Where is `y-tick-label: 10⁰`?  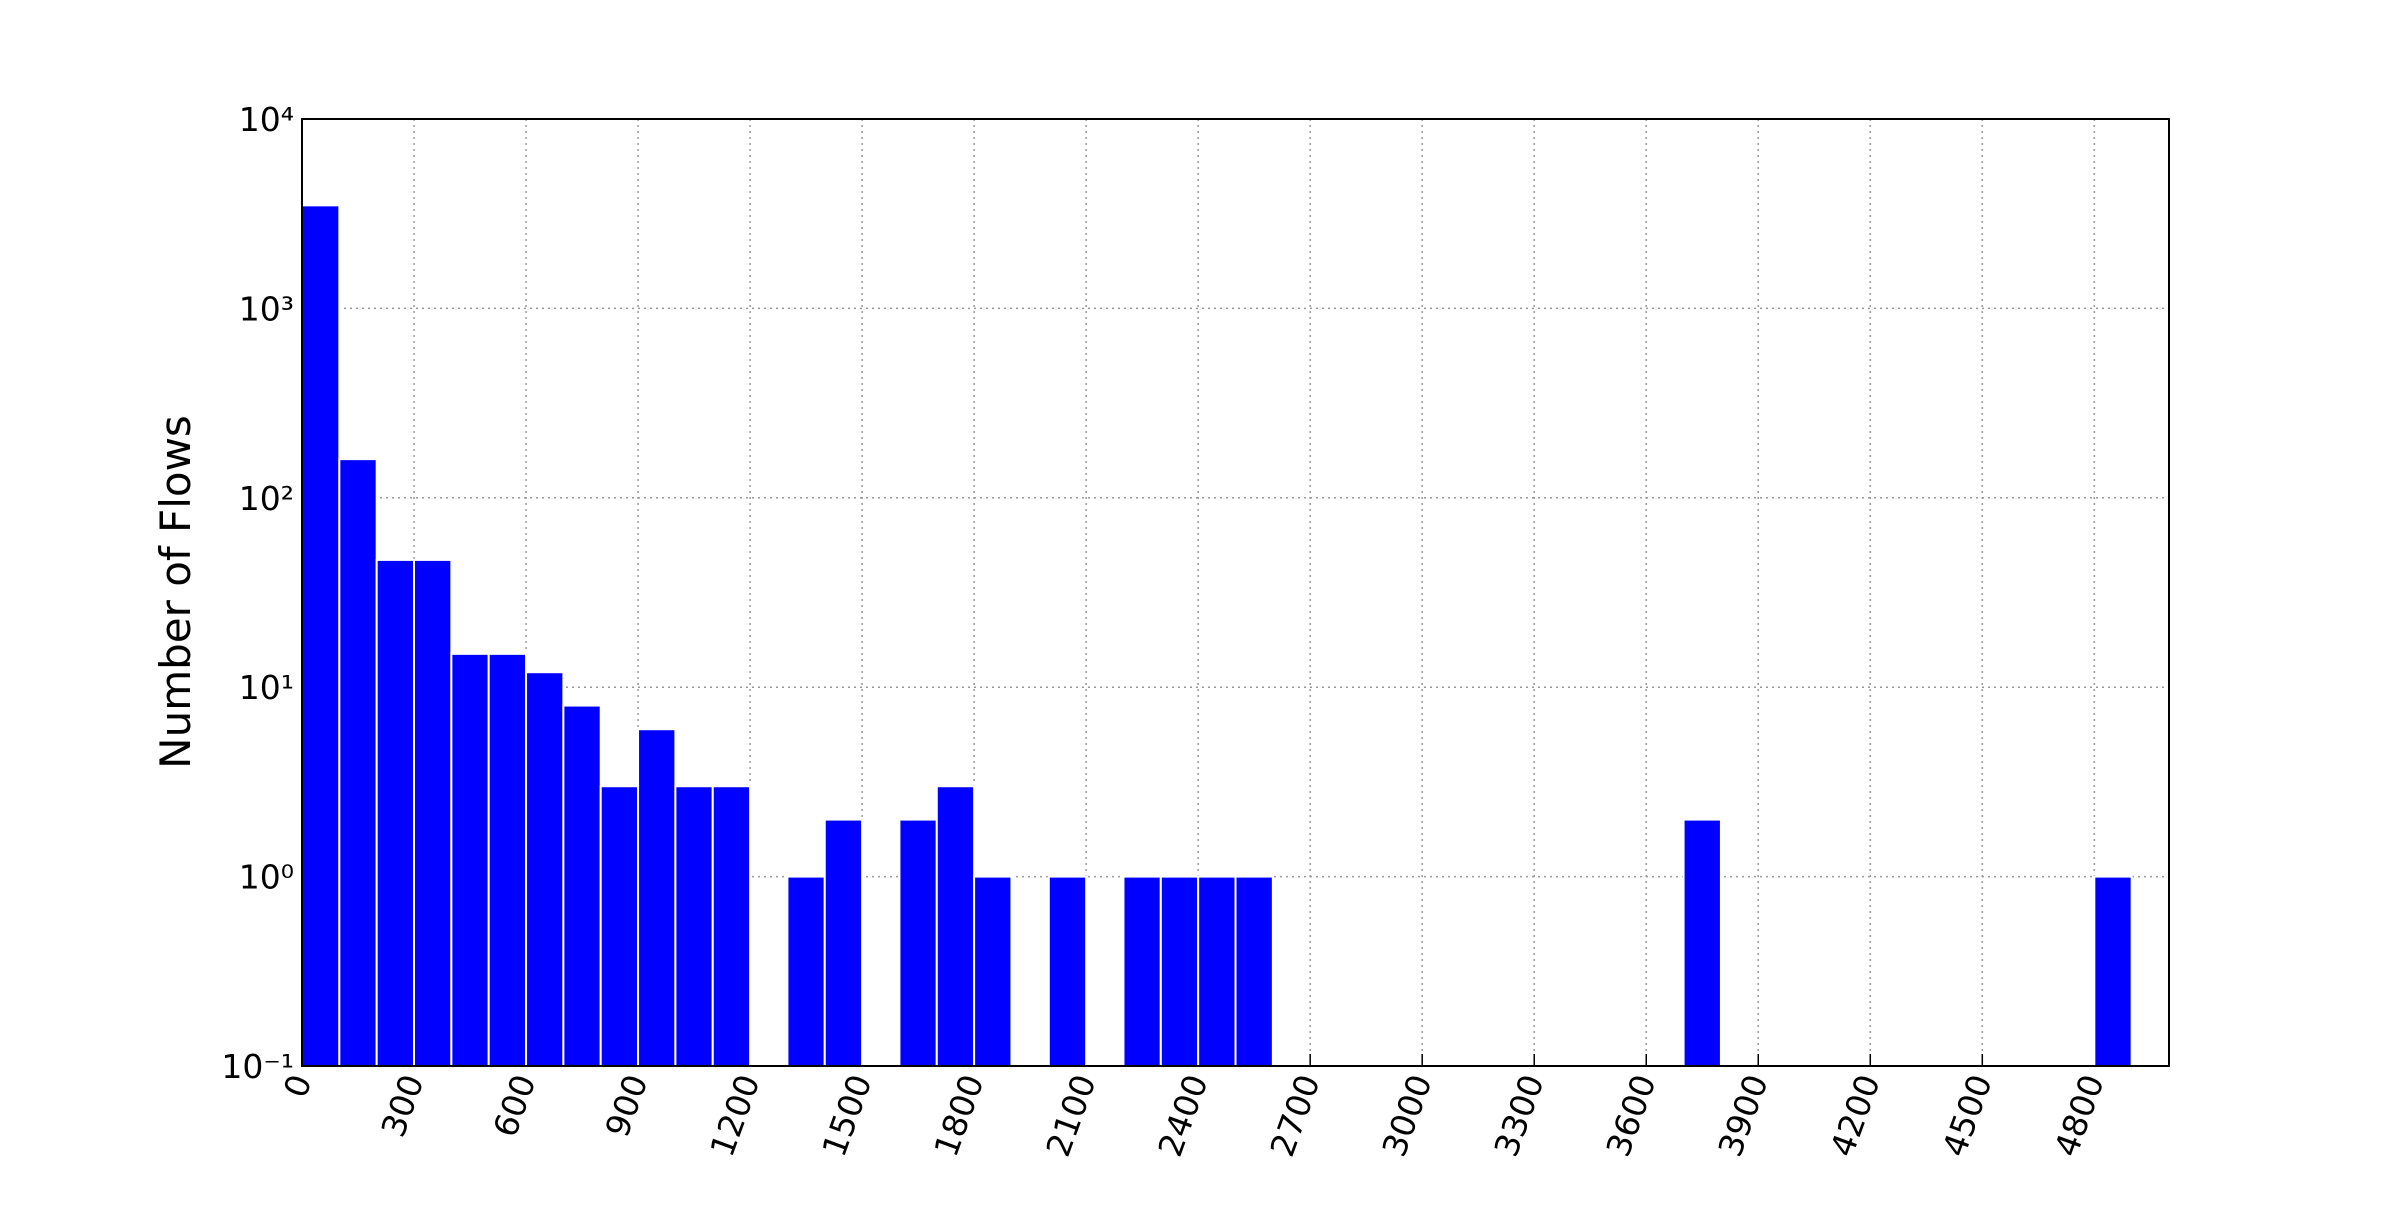
y-tick-label: 10⁰ is located at coordinates (266, 877).